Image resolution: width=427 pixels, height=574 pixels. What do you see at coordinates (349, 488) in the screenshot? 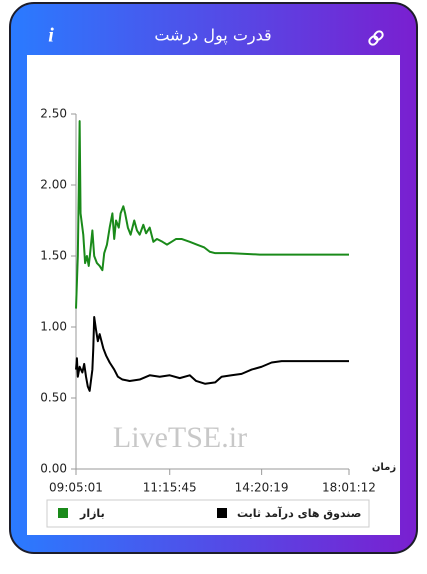
I see `x-tick-label: 18:01:12` at bounding box center [349, 488].